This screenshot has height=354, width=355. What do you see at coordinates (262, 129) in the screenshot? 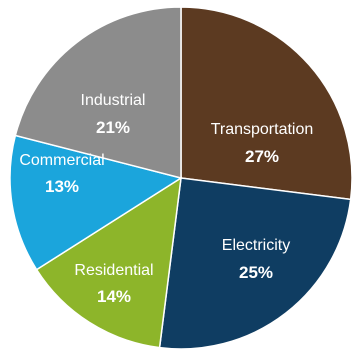
I see `category-label: Transportation` at bounding box center [262, 129].